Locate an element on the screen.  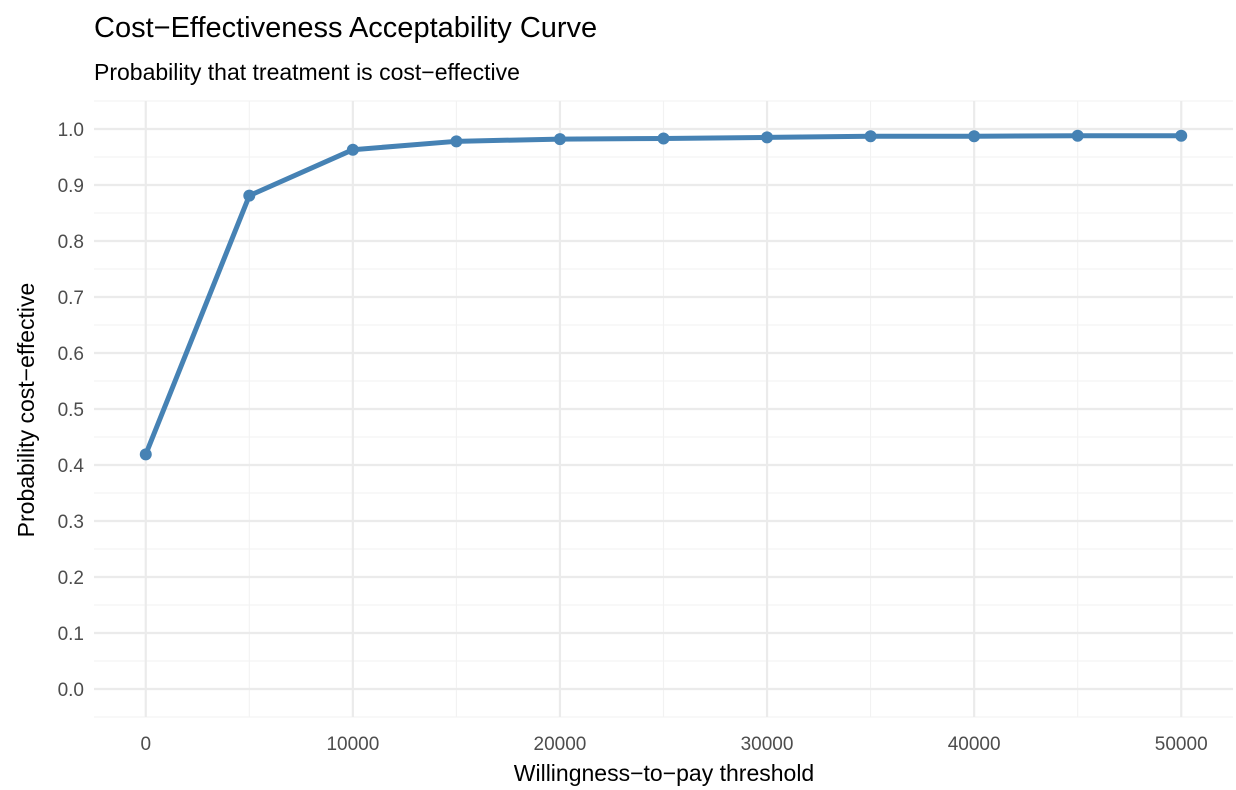
y-tick-label: 0.1 is located at coordinates (71, 634).